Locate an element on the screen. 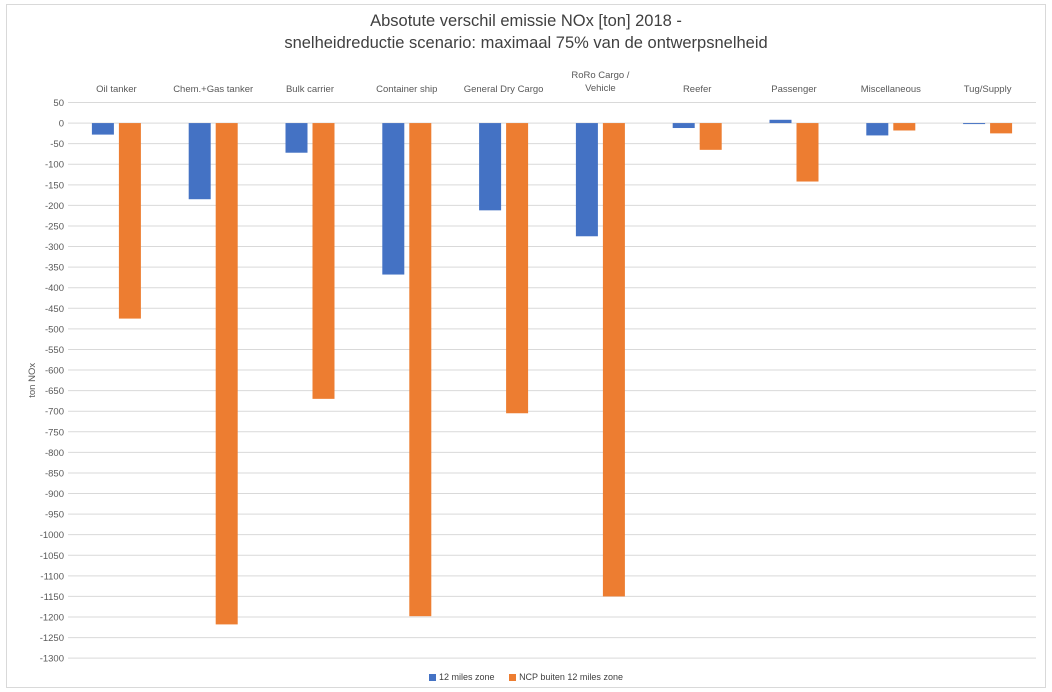 The image size is (1052, 692). category-label: Bulk carrier is located at coordinates (310, 89).